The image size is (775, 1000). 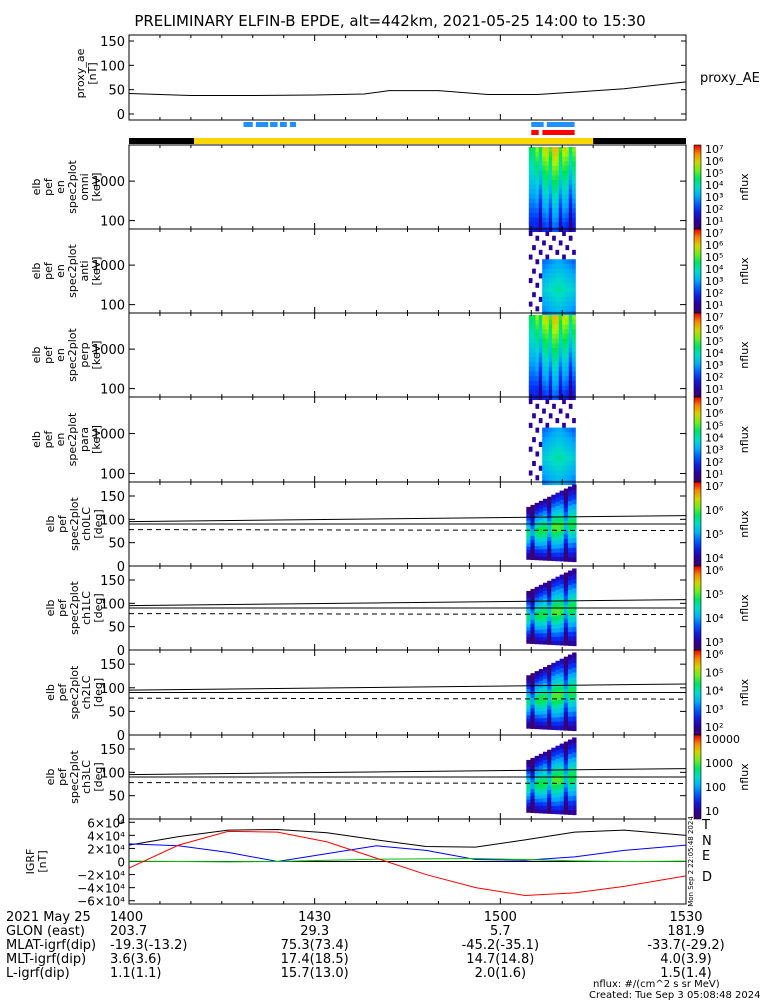 What do you see at coordinates (84, 270) in the screenshot?
I see `en-anti-ylabel-line: anti` at bounding box center [84, 270].